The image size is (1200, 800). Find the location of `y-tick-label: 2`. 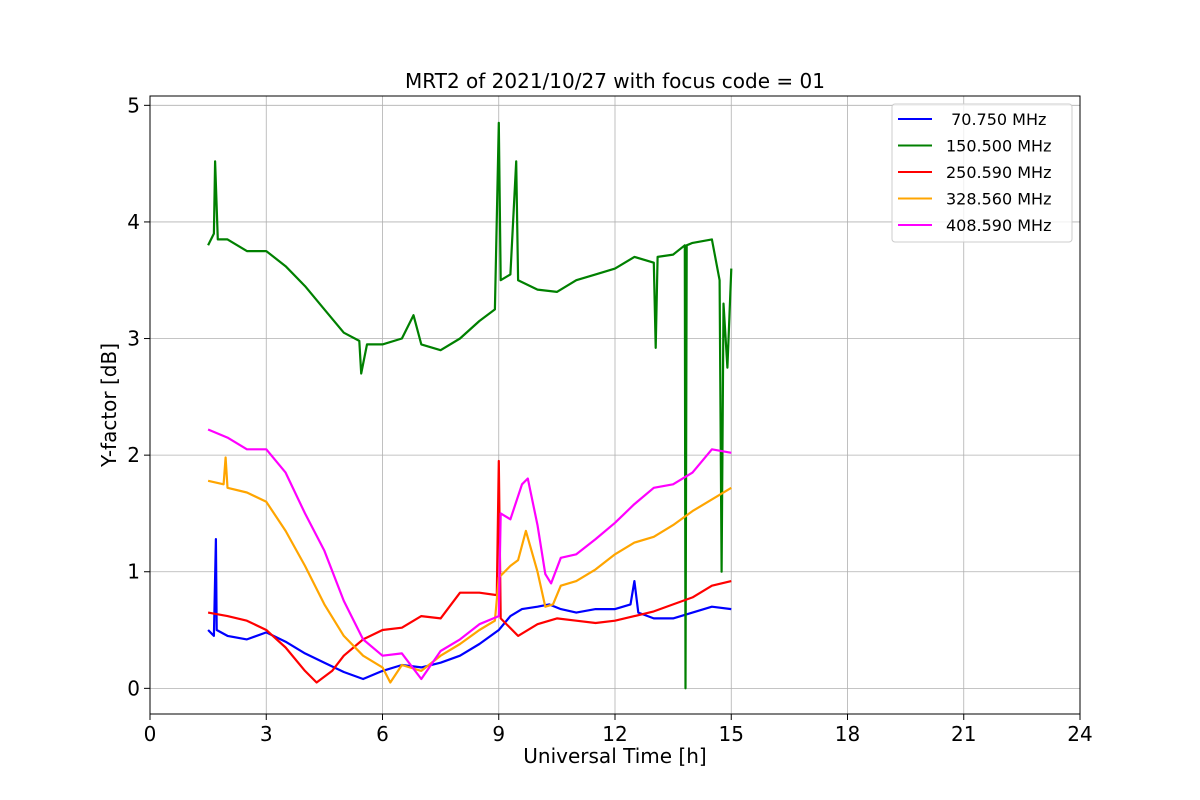

y-tick-label: 2 is located at coordinates (133, 455).